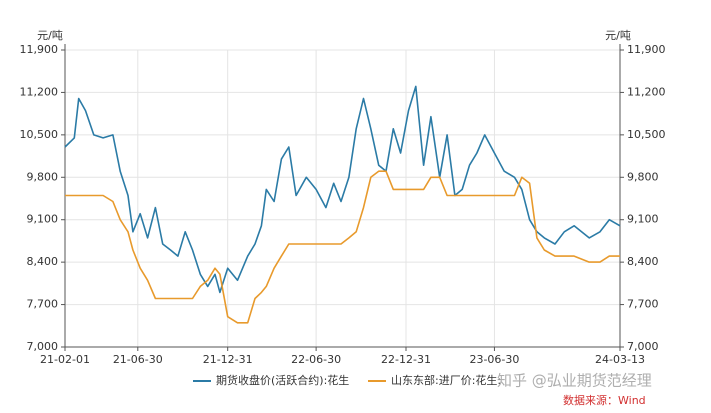 This screenshot has height=413, width=711. Describe the element at coordinates (446, 380) in the screenshot. I see `legend-label: 山东东部:进厂价:花生:` at that location.